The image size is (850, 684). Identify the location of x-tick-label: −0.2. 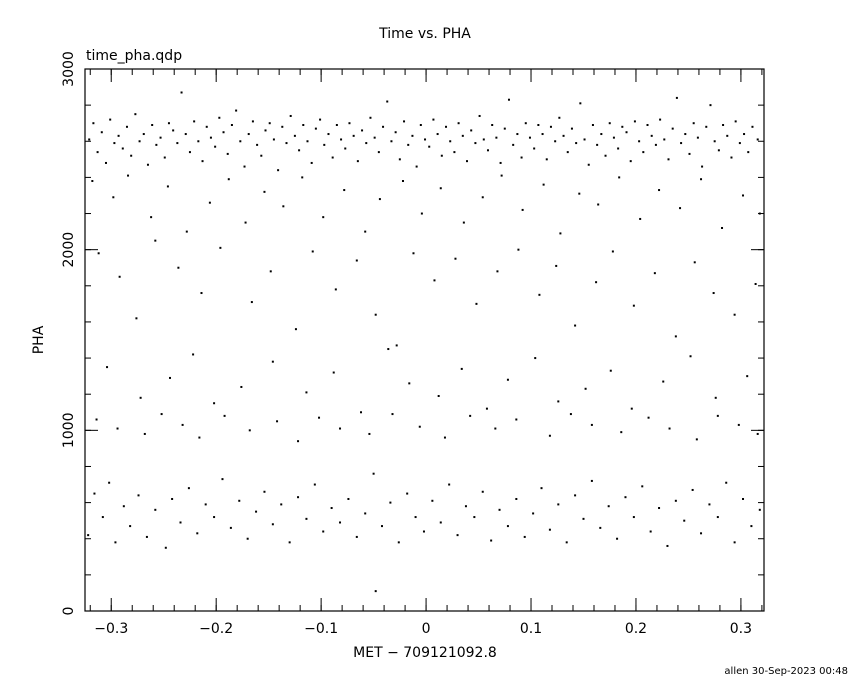
(216, 629).